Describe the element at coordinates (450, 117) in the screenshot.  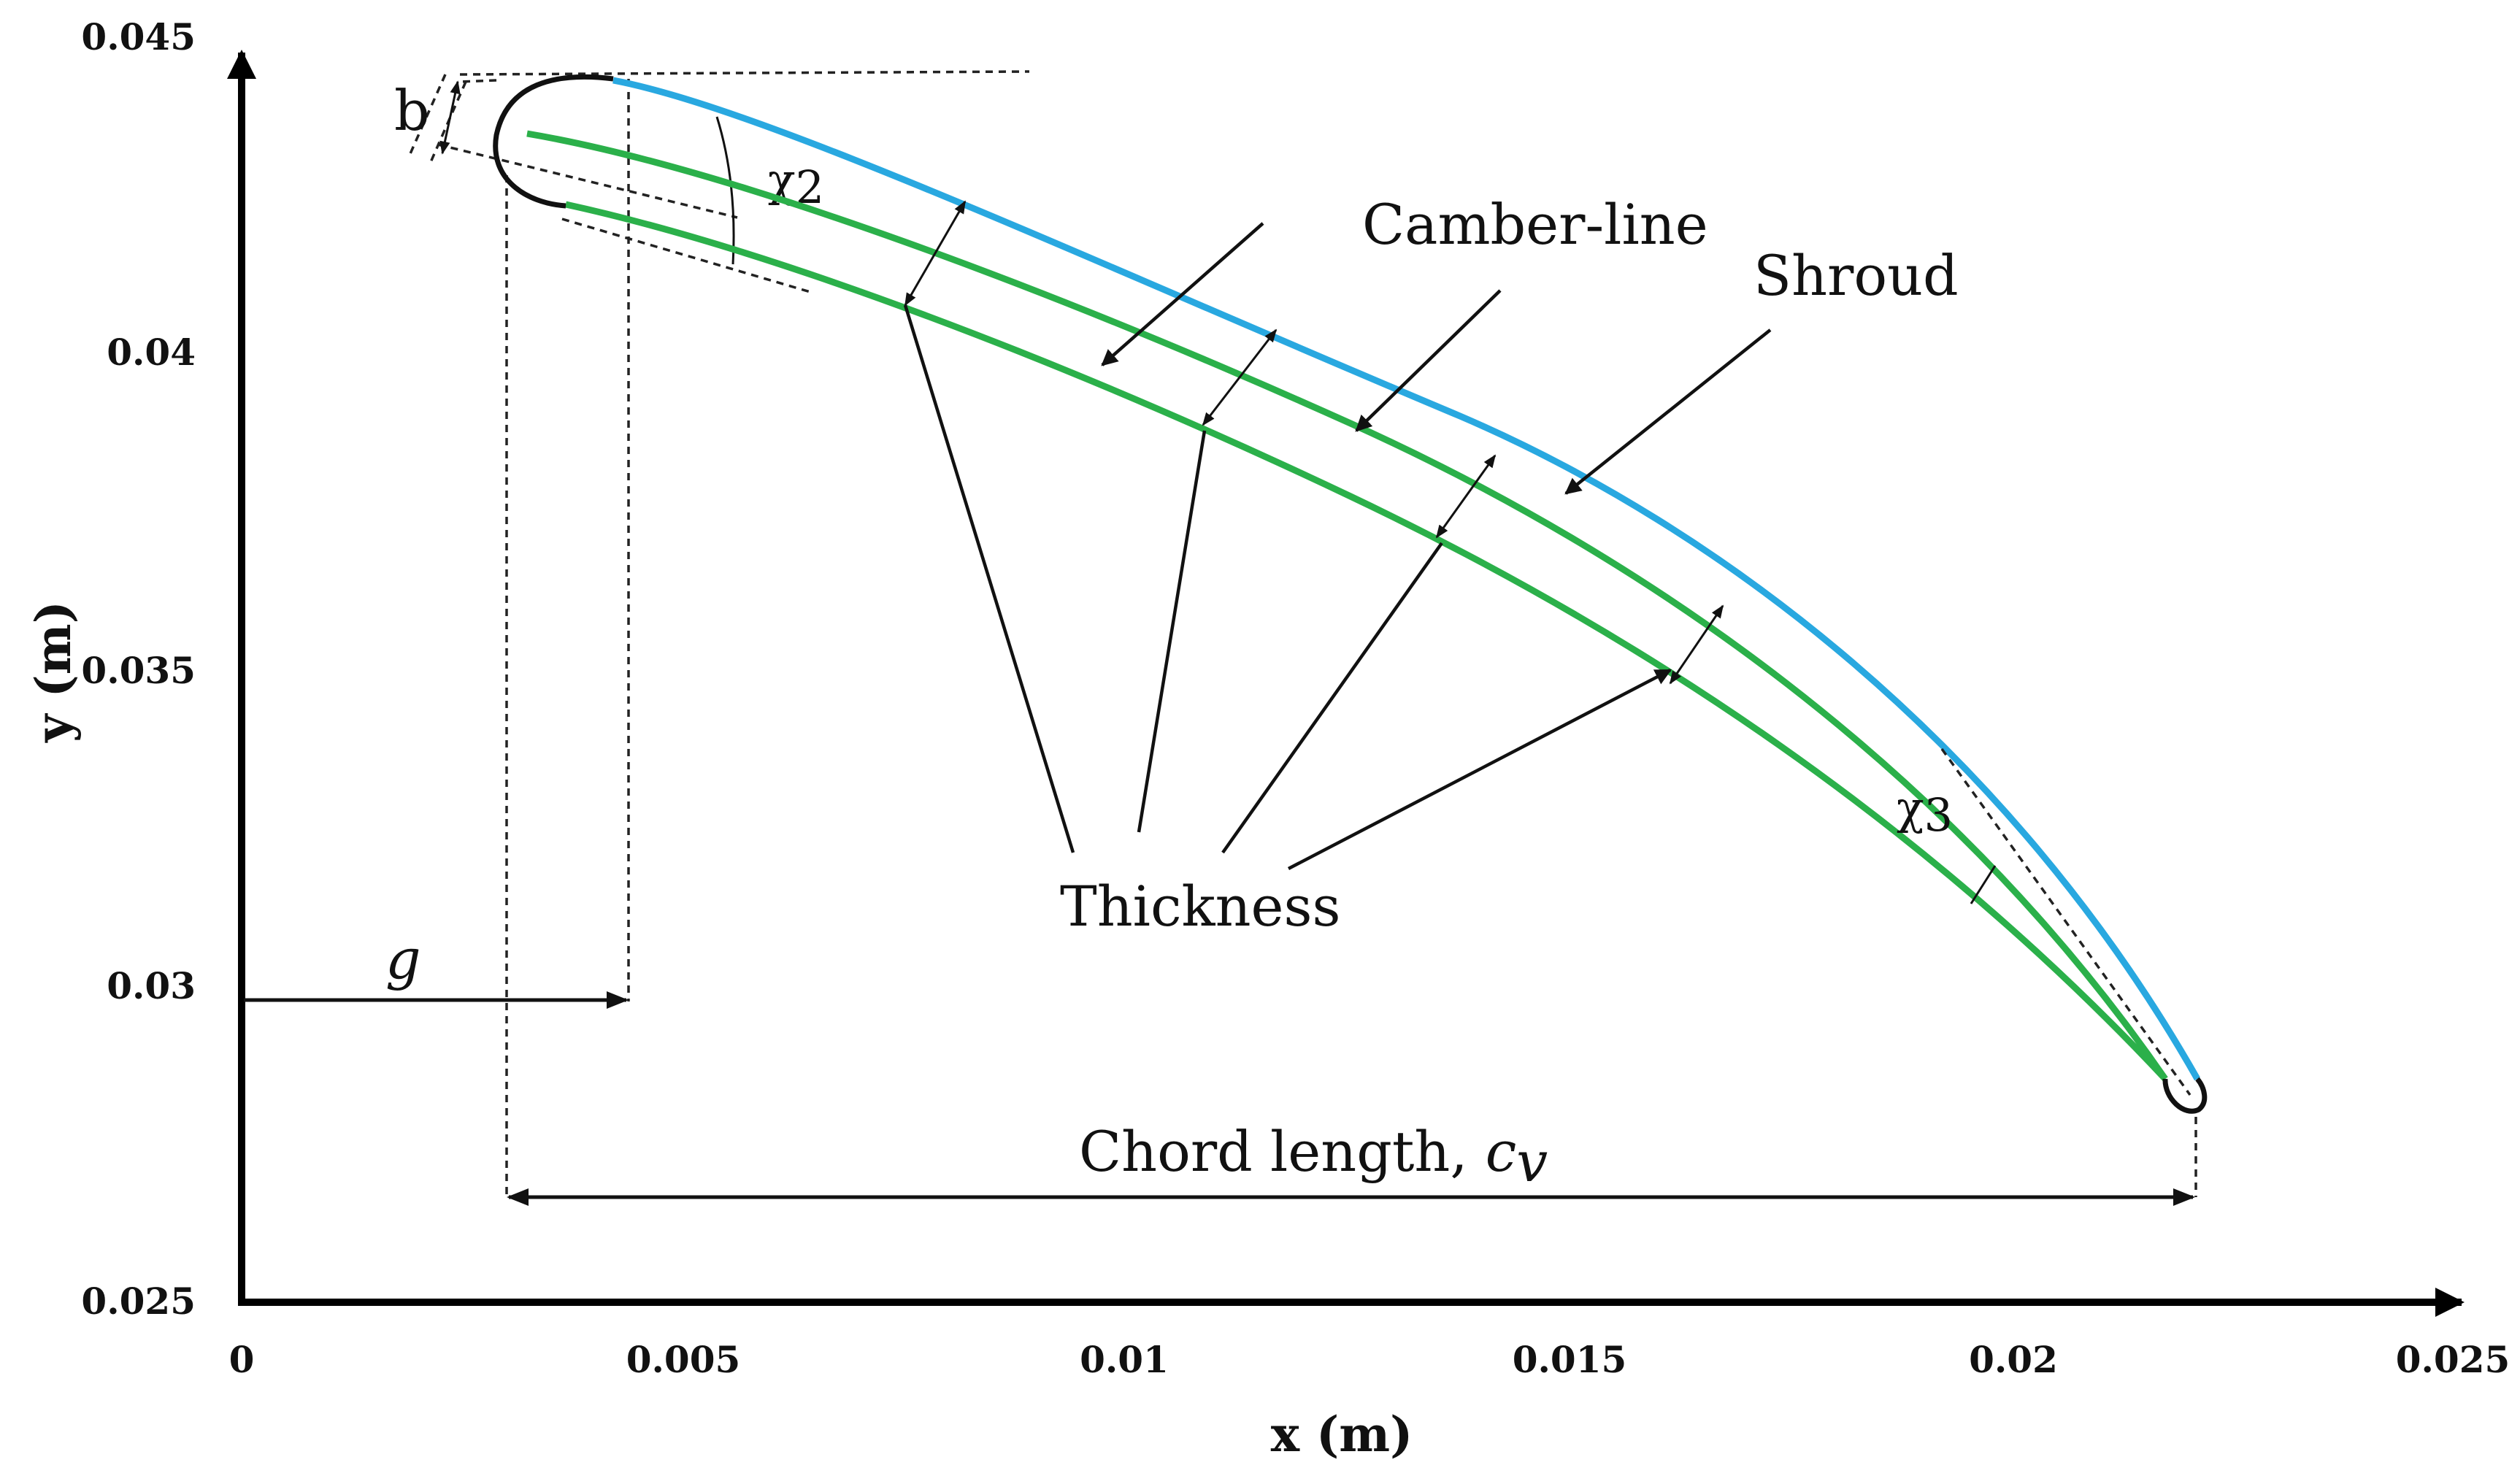
I see `b-dimension-arrow` at that location.